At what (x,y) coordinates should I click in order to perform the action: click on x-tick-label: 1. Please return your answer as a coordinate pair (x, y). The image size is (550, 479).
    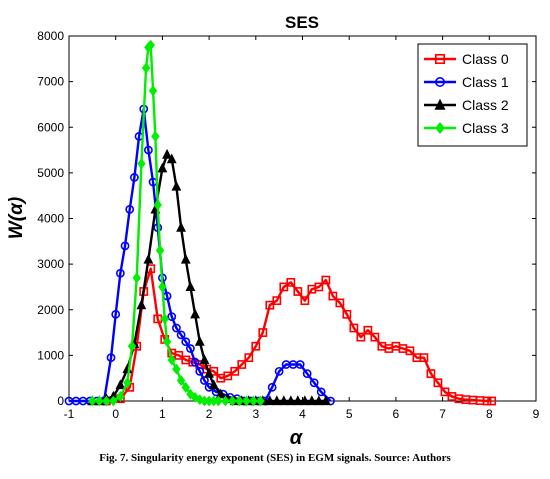
    Looking at the image, I should click on (162, 414).